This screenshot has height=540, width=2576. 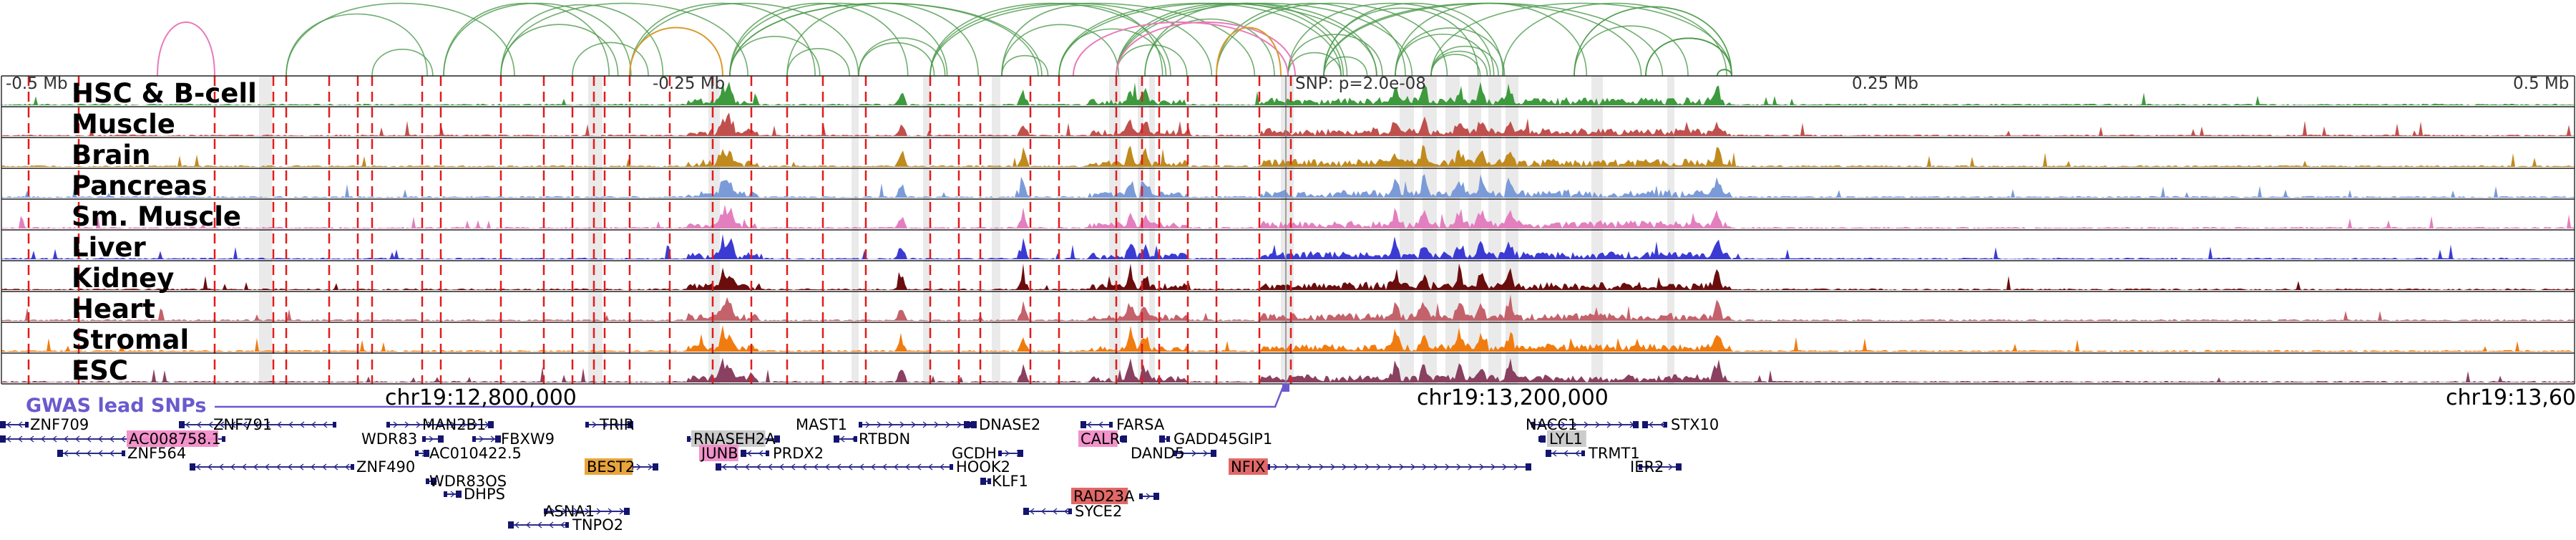 I want to click on gene-stx10: STX10, so click(x=1680, y=424).